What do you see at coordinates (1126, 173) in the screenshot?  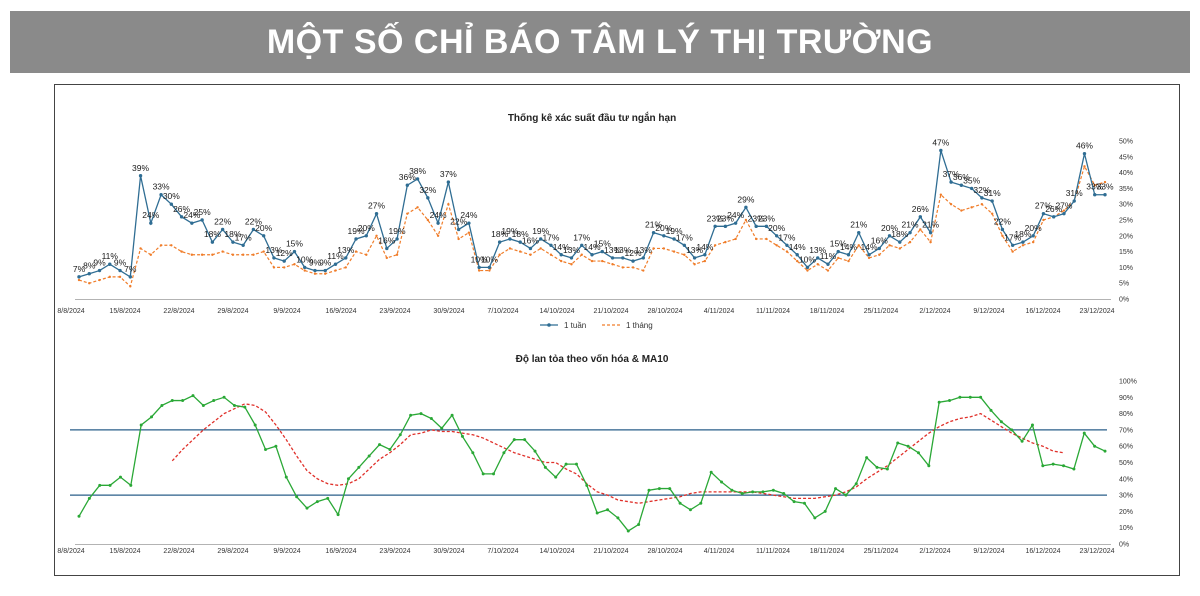 I see `y-tick-label: 40%` at bounding box center [1126, 173].